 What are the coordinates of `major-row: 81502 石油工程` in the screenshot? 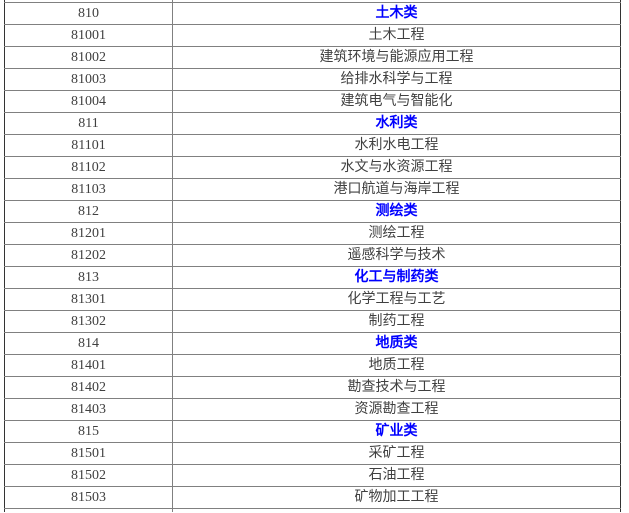 It's located at (312, 475).